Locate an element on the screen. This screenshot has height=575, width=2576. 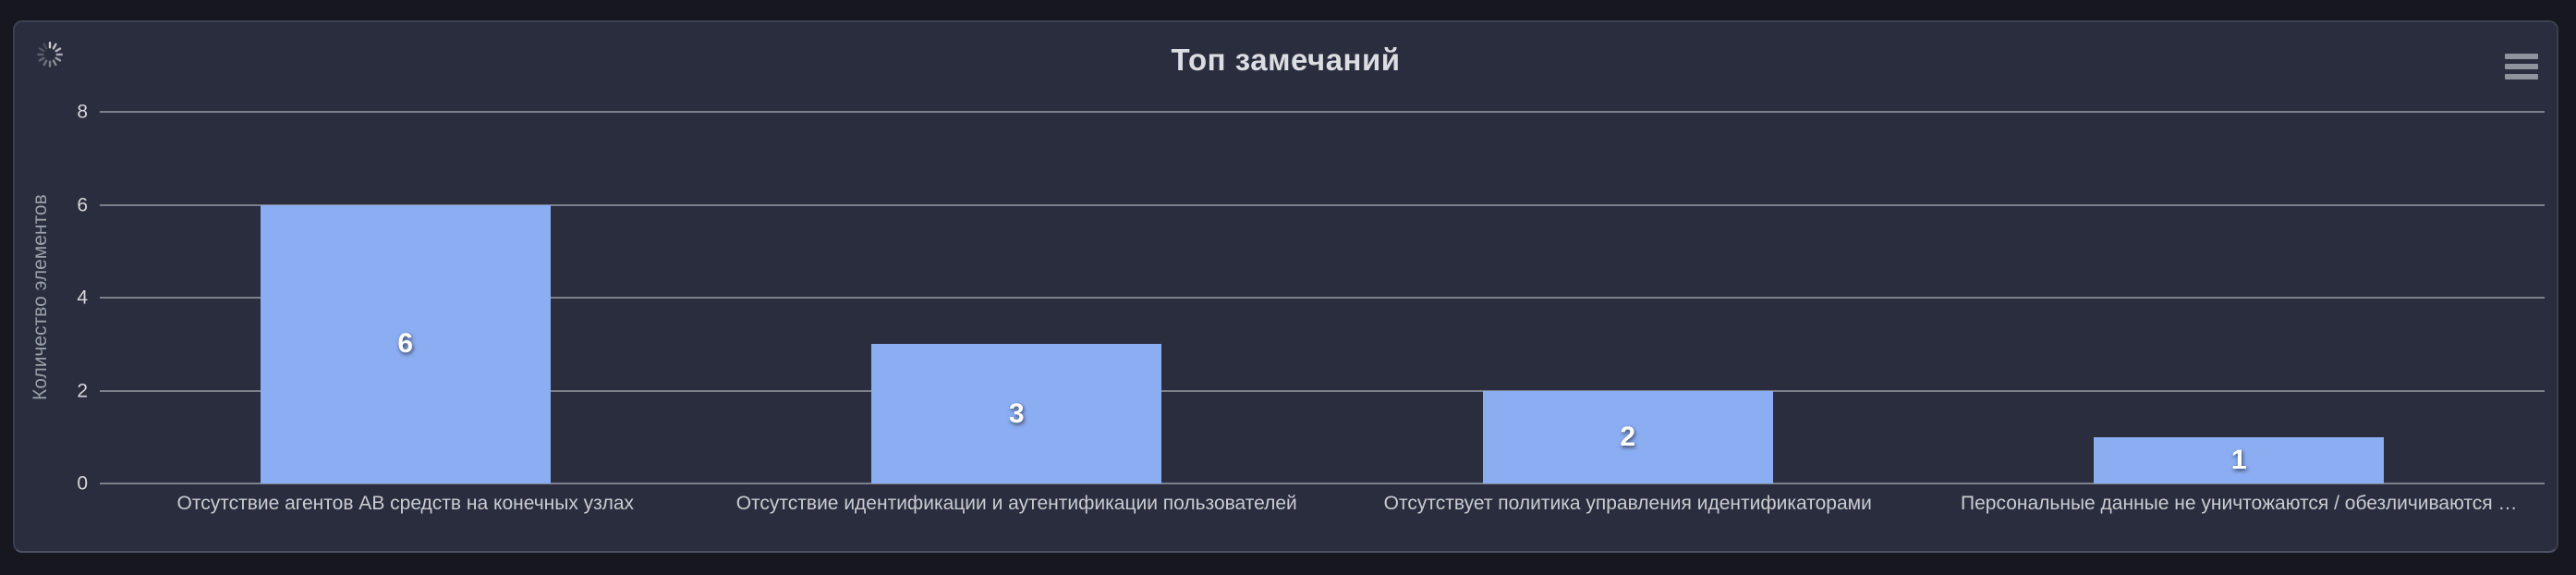
panel-title: Топ замечаний is located at coordinates (1286, 60).